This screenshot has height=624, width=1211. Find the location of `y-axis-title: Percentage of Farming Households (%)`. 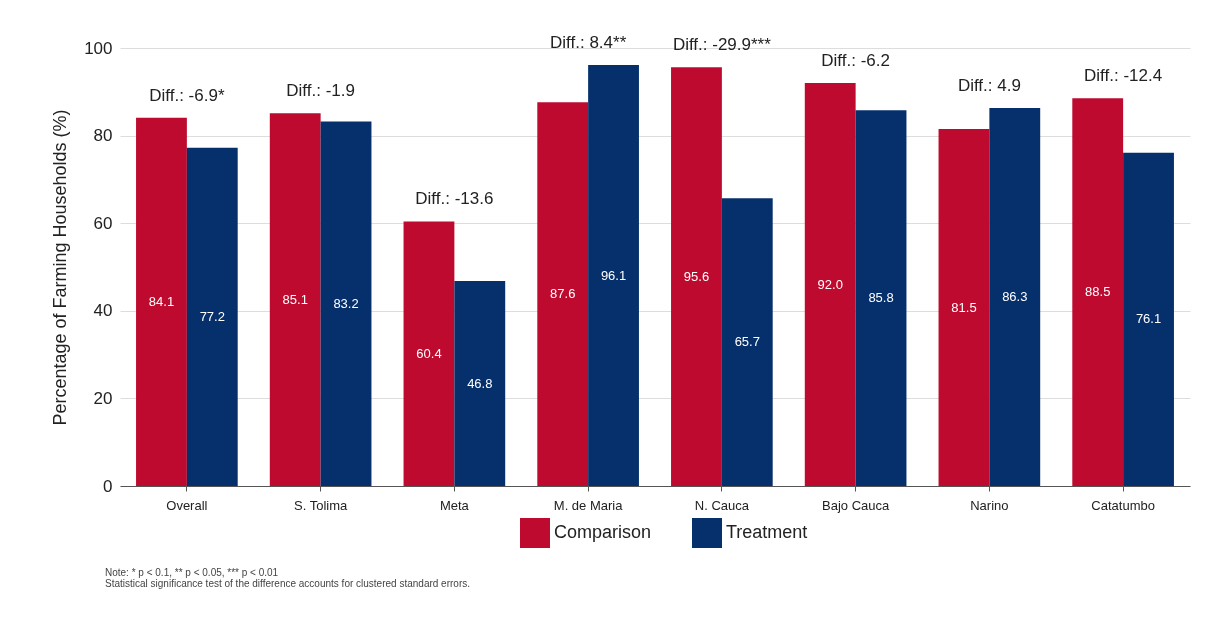

y-axis-title: Percentage of Farming Households (%) is located at coordinates (60, 267).